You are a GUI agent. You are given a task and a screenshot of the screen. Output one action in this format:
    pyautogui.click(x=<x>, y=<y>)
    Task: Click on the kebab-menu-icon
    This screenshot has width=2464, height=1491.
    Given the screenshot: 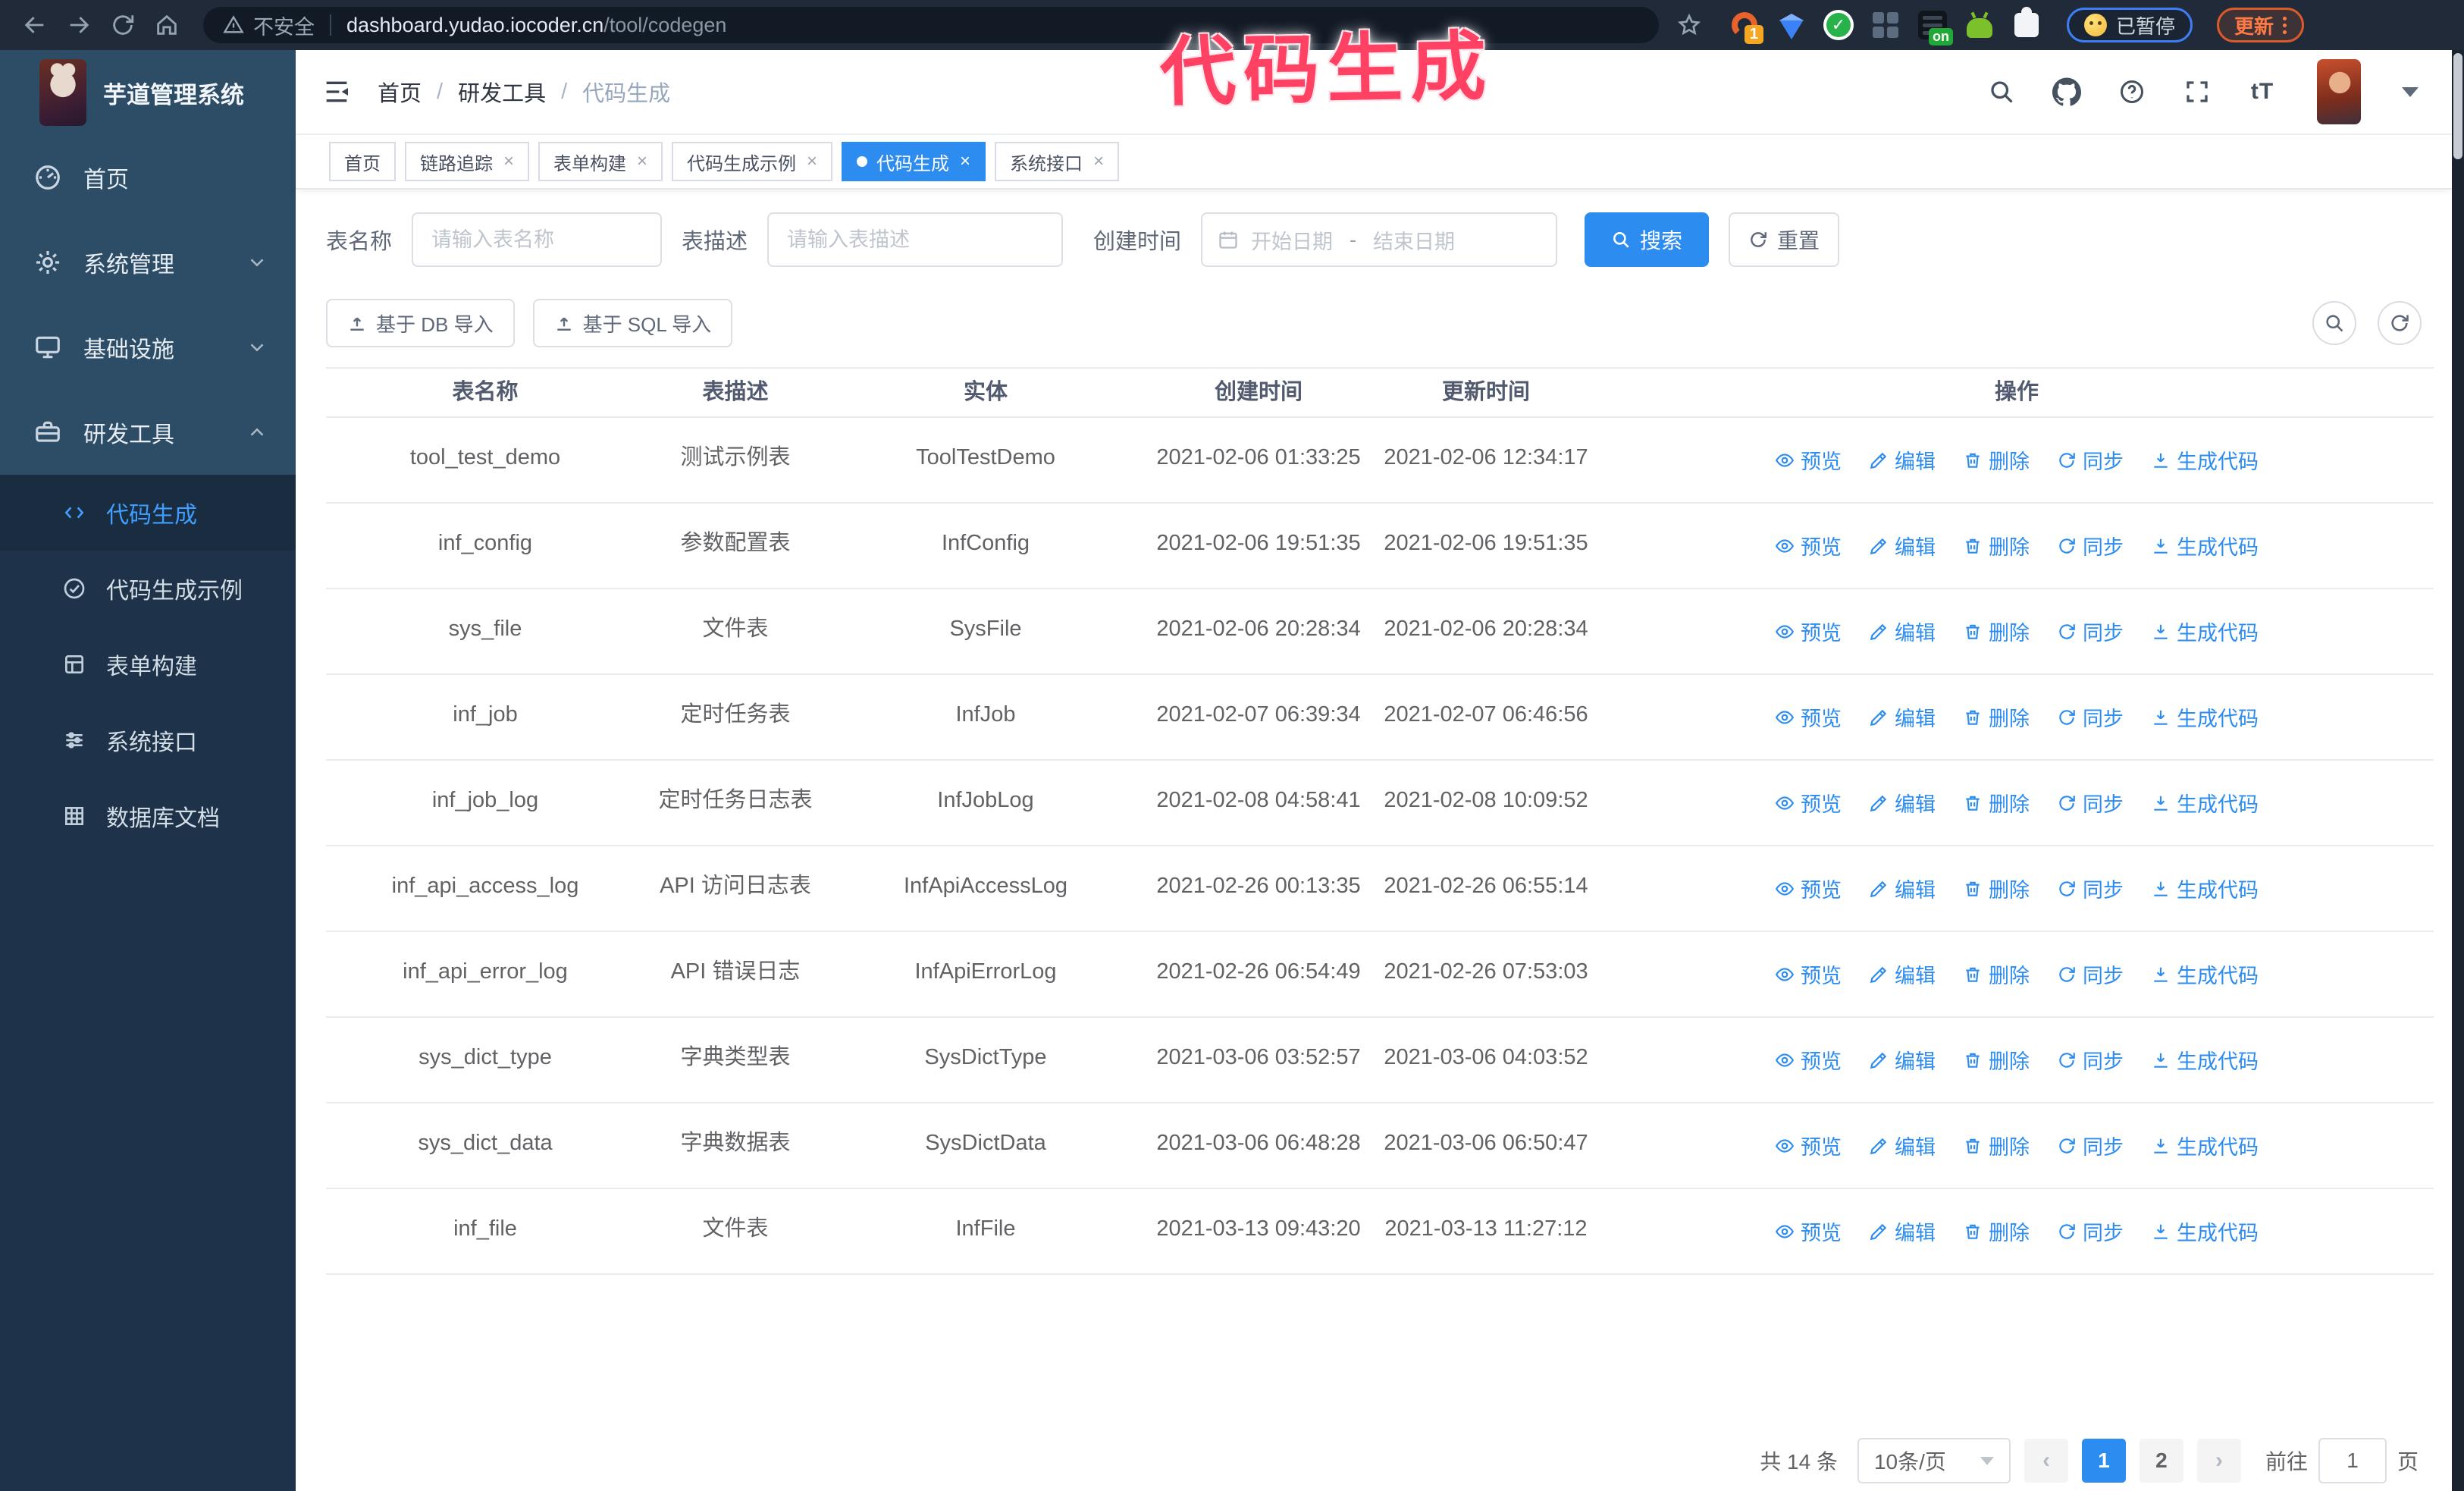 What is the action you would take?
    pyautogui.click(x=2285, y=25)
    